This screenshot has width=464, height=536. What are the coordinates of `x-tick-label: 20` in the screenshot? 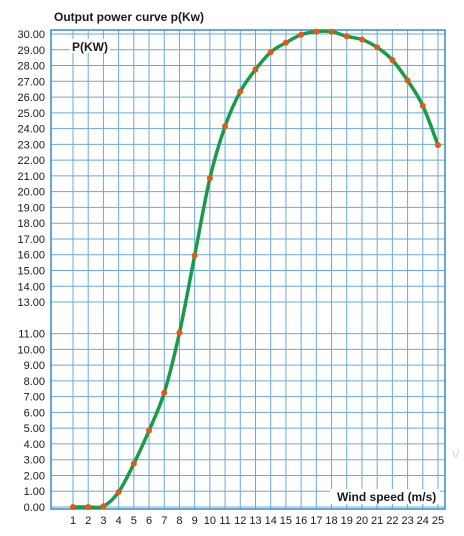 It's located at (362, 521).